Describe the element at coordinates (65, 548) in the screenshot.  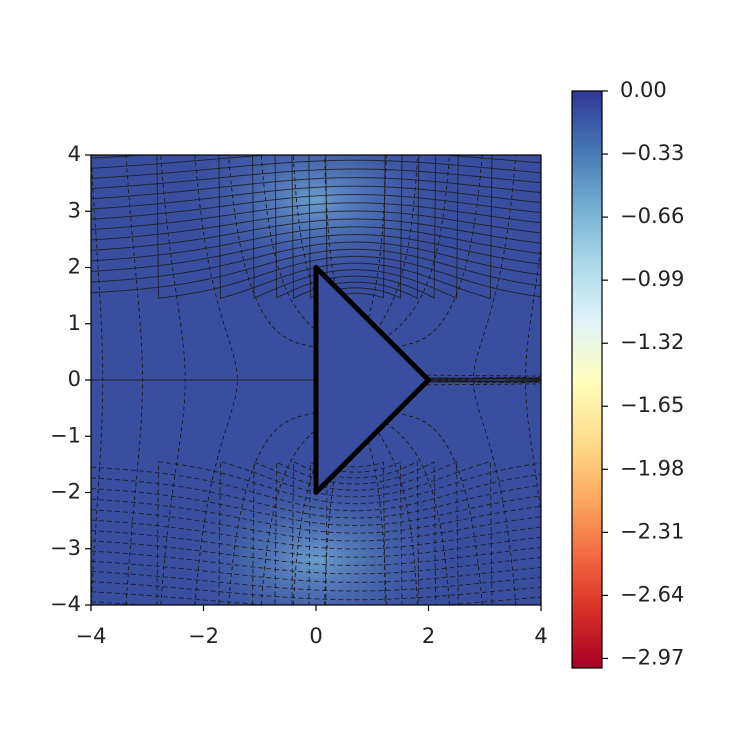
I see `y-tick-label: −3` at that location.